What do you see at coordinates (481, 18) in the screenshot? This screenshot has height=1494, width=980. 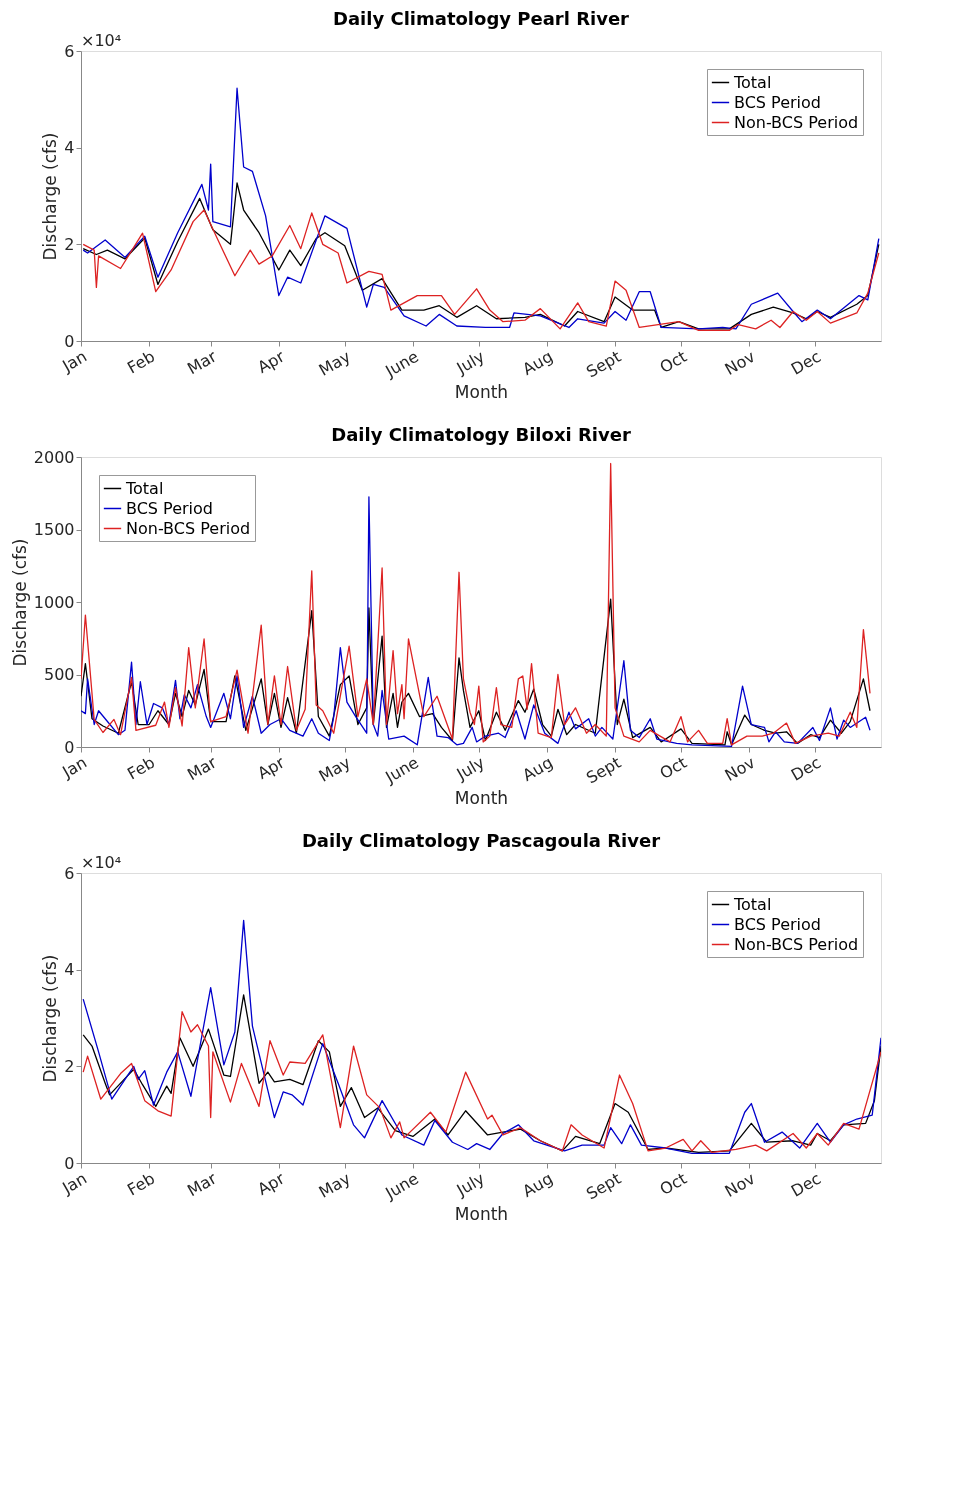 I see `chart-title: Daily Climatology Pearl River` at bounding box center [481, 18].